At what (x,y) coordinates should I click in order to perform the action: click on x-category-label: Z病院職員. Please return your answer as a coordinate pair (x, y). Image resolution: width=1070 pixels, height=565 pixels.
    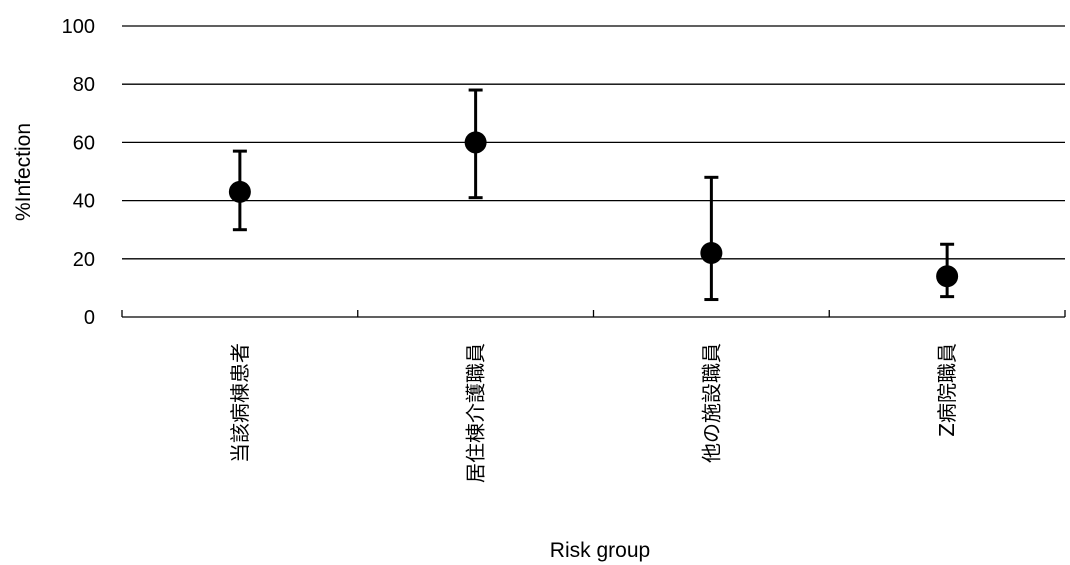
    Looking at the image, I should click on (947, 390).